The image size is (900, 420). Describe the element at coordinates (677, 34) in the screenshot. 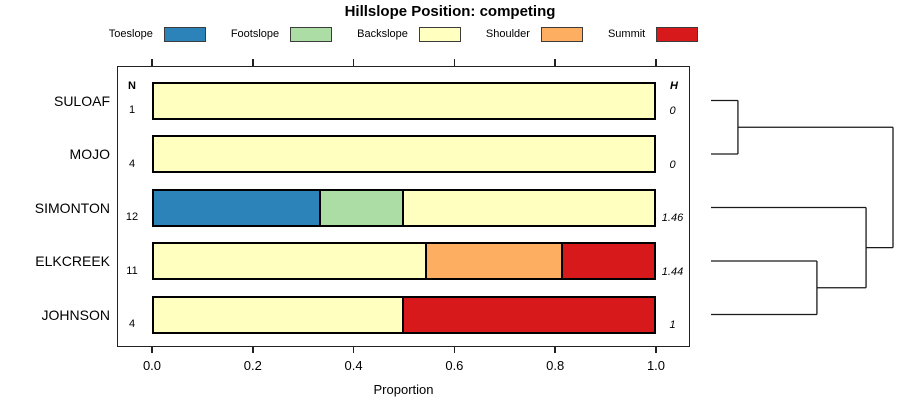

I see `legend-swatch-summit` at that location.